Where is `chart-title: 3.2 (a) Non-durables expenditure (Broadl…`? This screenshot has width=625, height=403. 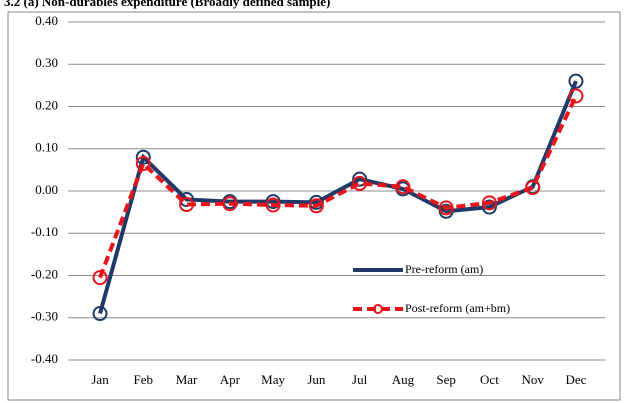 chart-title: 3.2 (a) Non-durables expenditure (Broadl… is located at coordinates (167, 4).